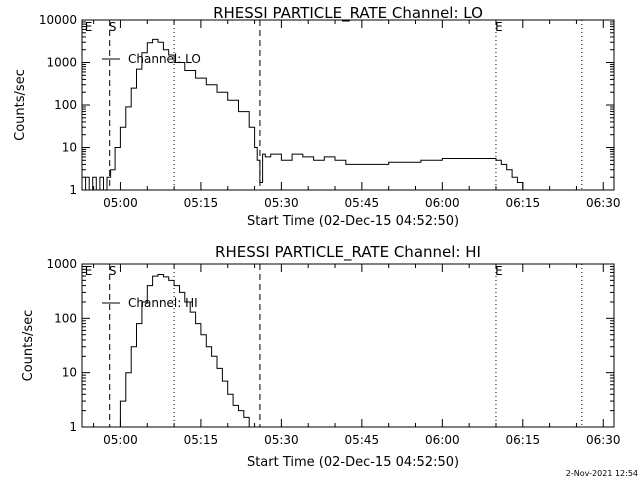 The width and height of the screenshot is (640, 480). What do you see at coordinates (348, 252) in the screenshot?
I see `chart-title: RHESSI PARTICLE_RATE Channel: HI` at bounding box center [348, 252].